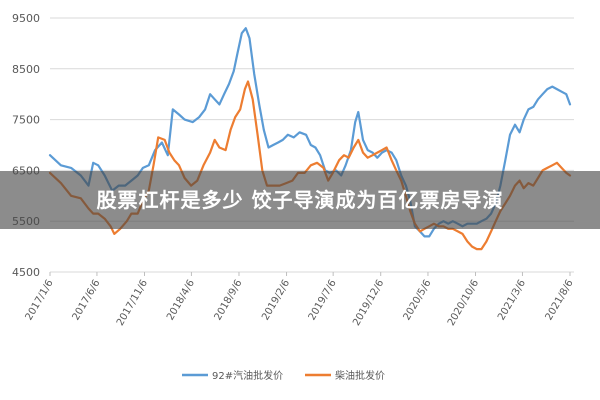 This screenshot has height=400, width=600. What do you see at coordinates (418, 300) in the screenshot?
I see `x-tick-label: 2020/5/6` at bounding box center [418, 300].